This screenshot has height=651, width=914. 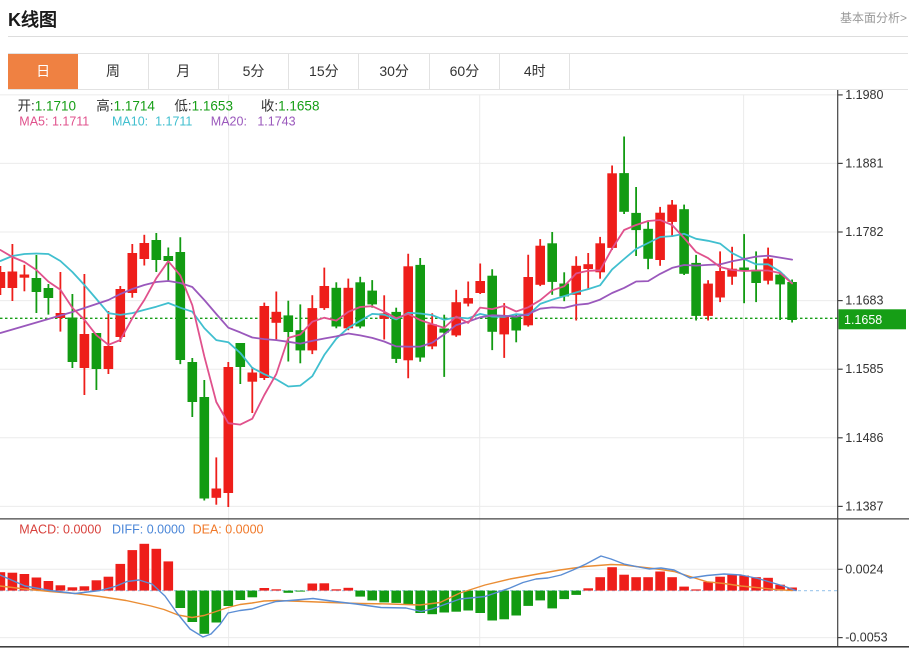 What do you see at coordinates (864, 232) in the screenshot?
I see `svg-text: 1.1782` at bounding box center [864, 232].